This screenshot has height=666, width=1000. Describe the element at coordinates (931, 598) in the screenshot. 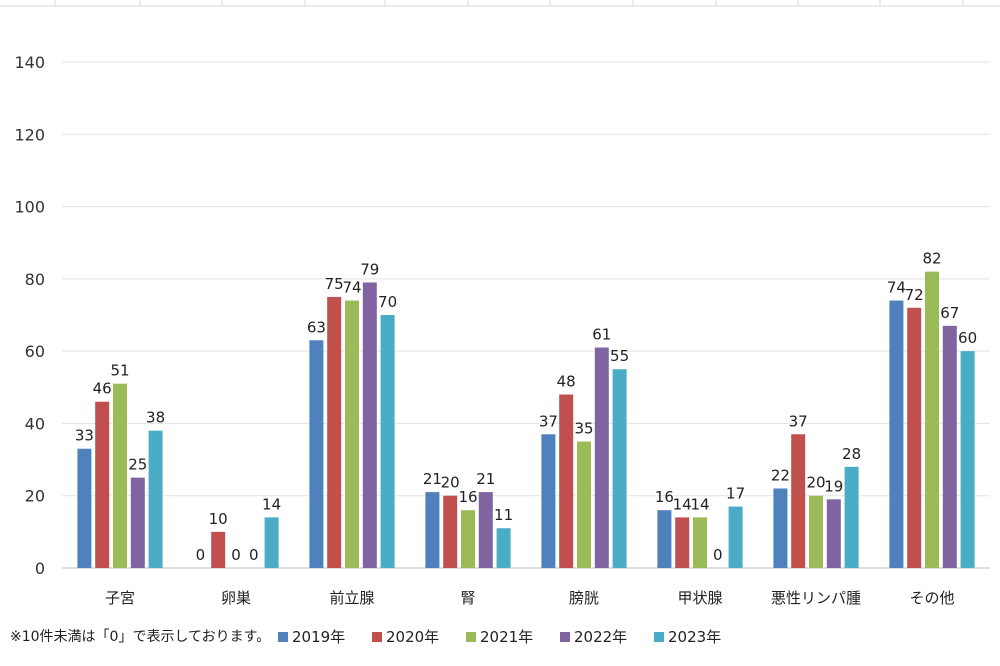

I see `category-label: その他` at that location.